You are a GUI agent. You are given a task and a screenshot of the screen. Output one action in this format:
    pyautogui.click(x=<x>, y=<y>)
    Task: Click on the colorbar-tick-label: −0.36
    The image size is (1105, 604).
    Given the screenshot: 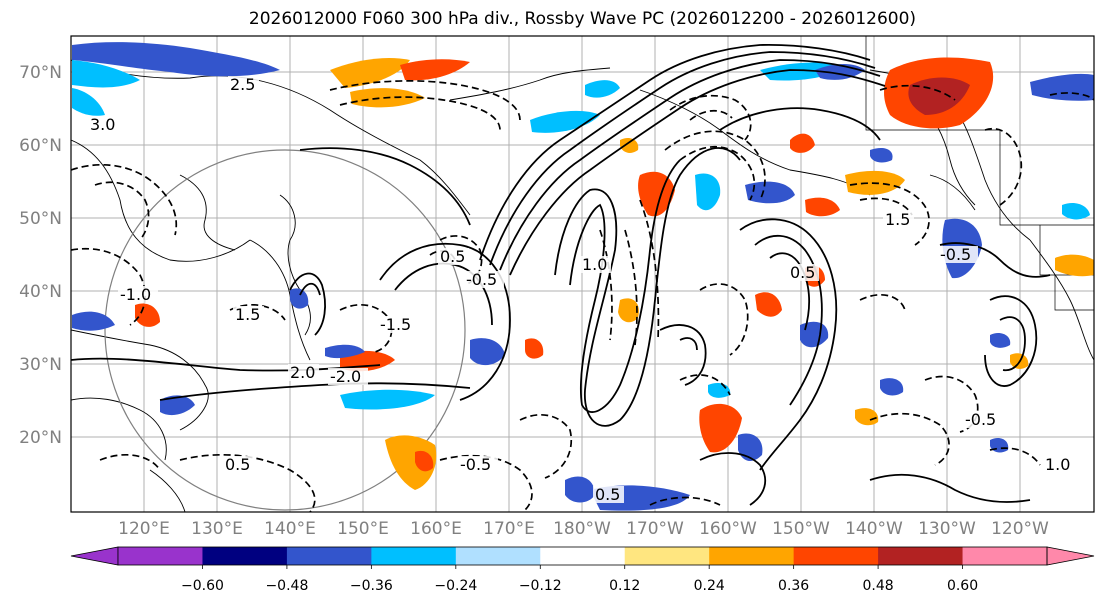 What is the action you would take?
    pyautogui.click(x=371, y=586)
    